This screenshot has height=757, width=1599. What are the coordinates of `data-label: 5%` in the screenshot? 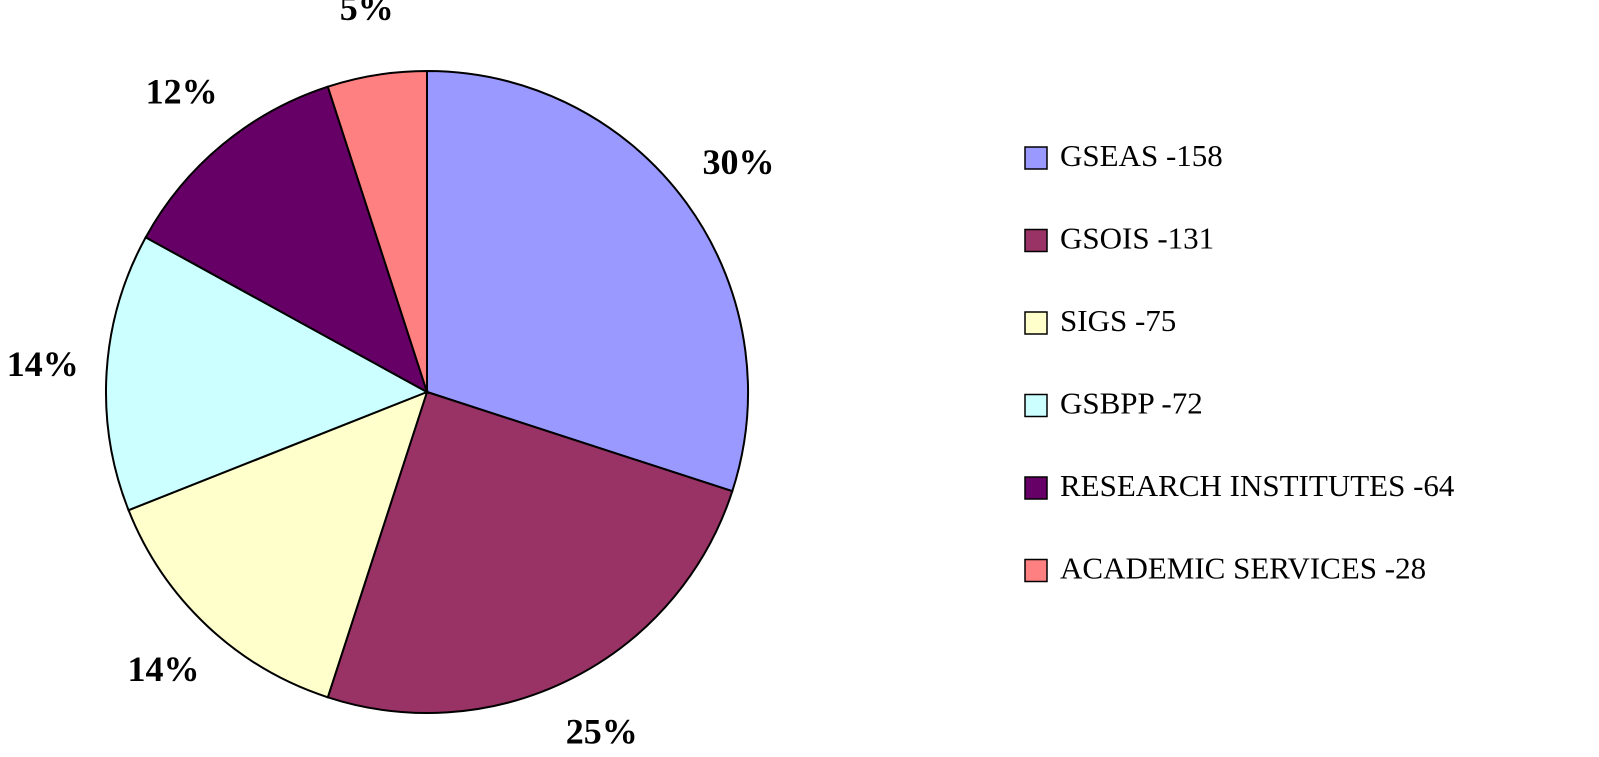 It's located at (367, 14).